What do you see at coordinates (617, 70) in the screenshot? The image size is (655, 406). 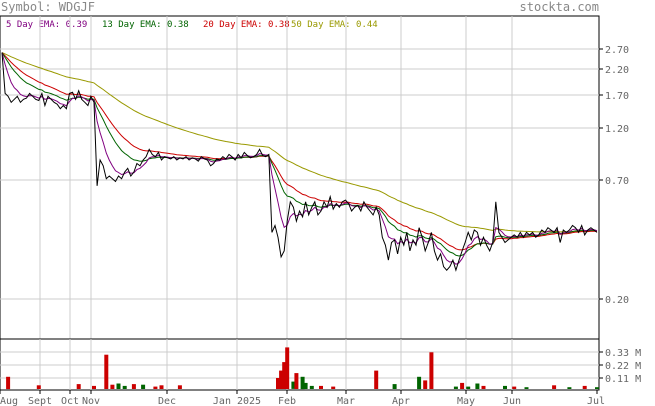 I see `price-tick-label: 2.20` at bounding box center [617, 70].